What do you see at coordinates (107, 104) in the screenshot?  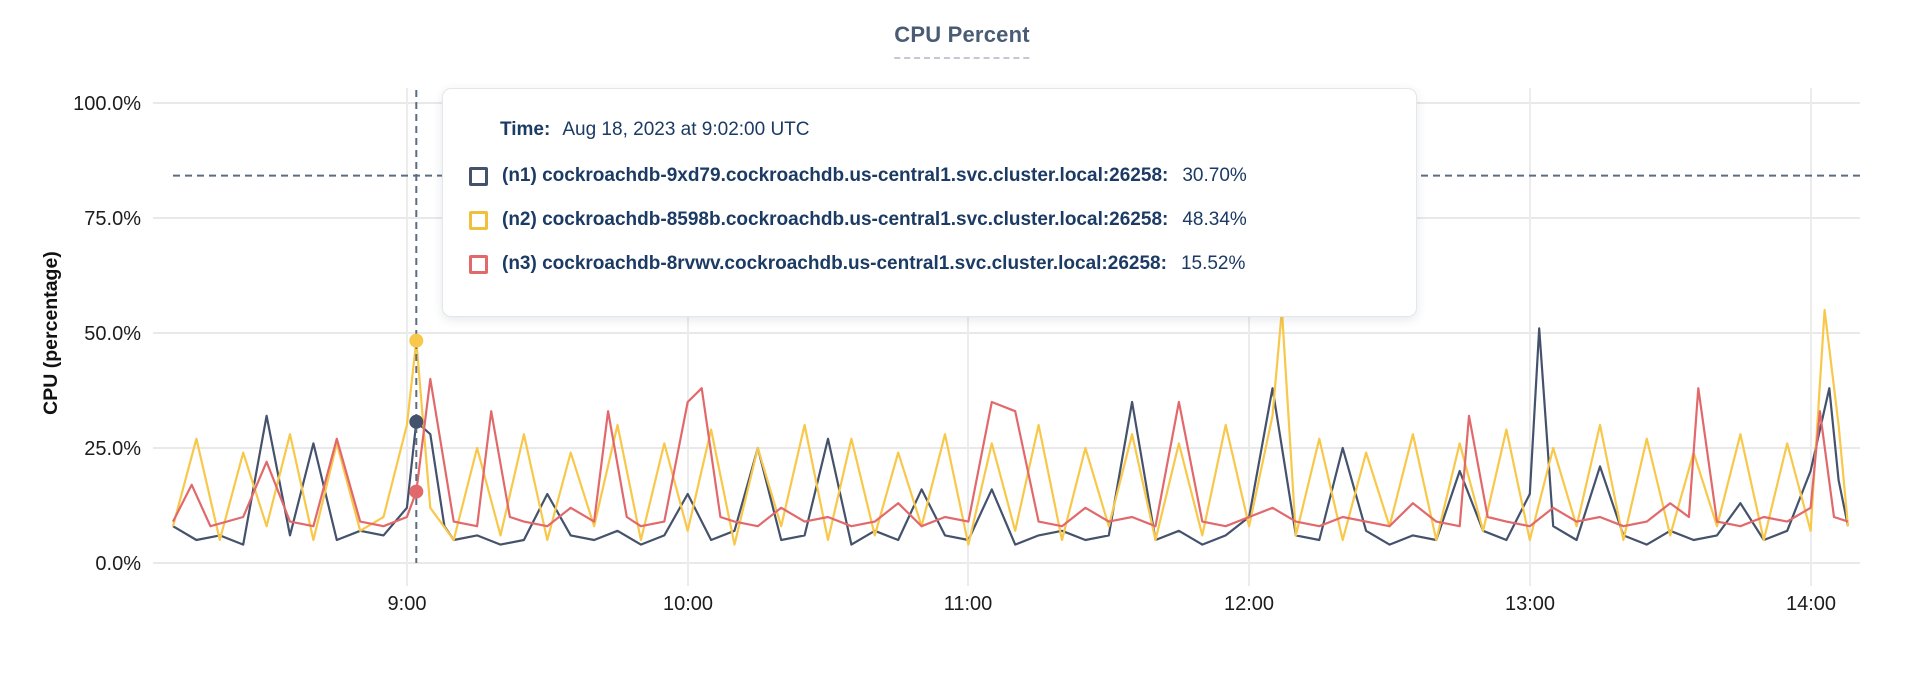 I see `y-tick-100: 100.0%` at bounding box center [107, 104].